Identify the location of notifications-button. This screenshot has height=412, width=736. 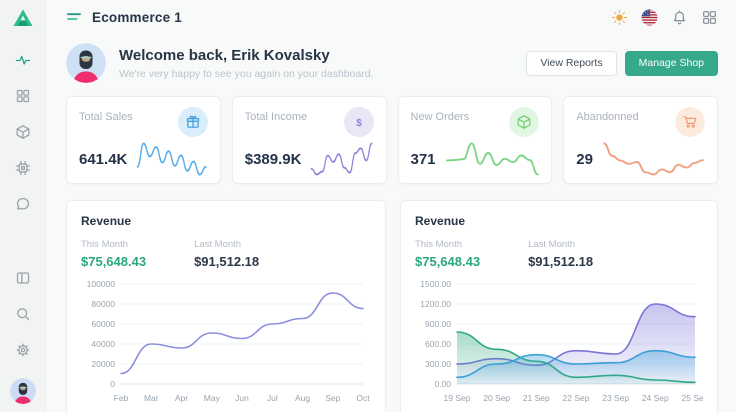
(679, 17).